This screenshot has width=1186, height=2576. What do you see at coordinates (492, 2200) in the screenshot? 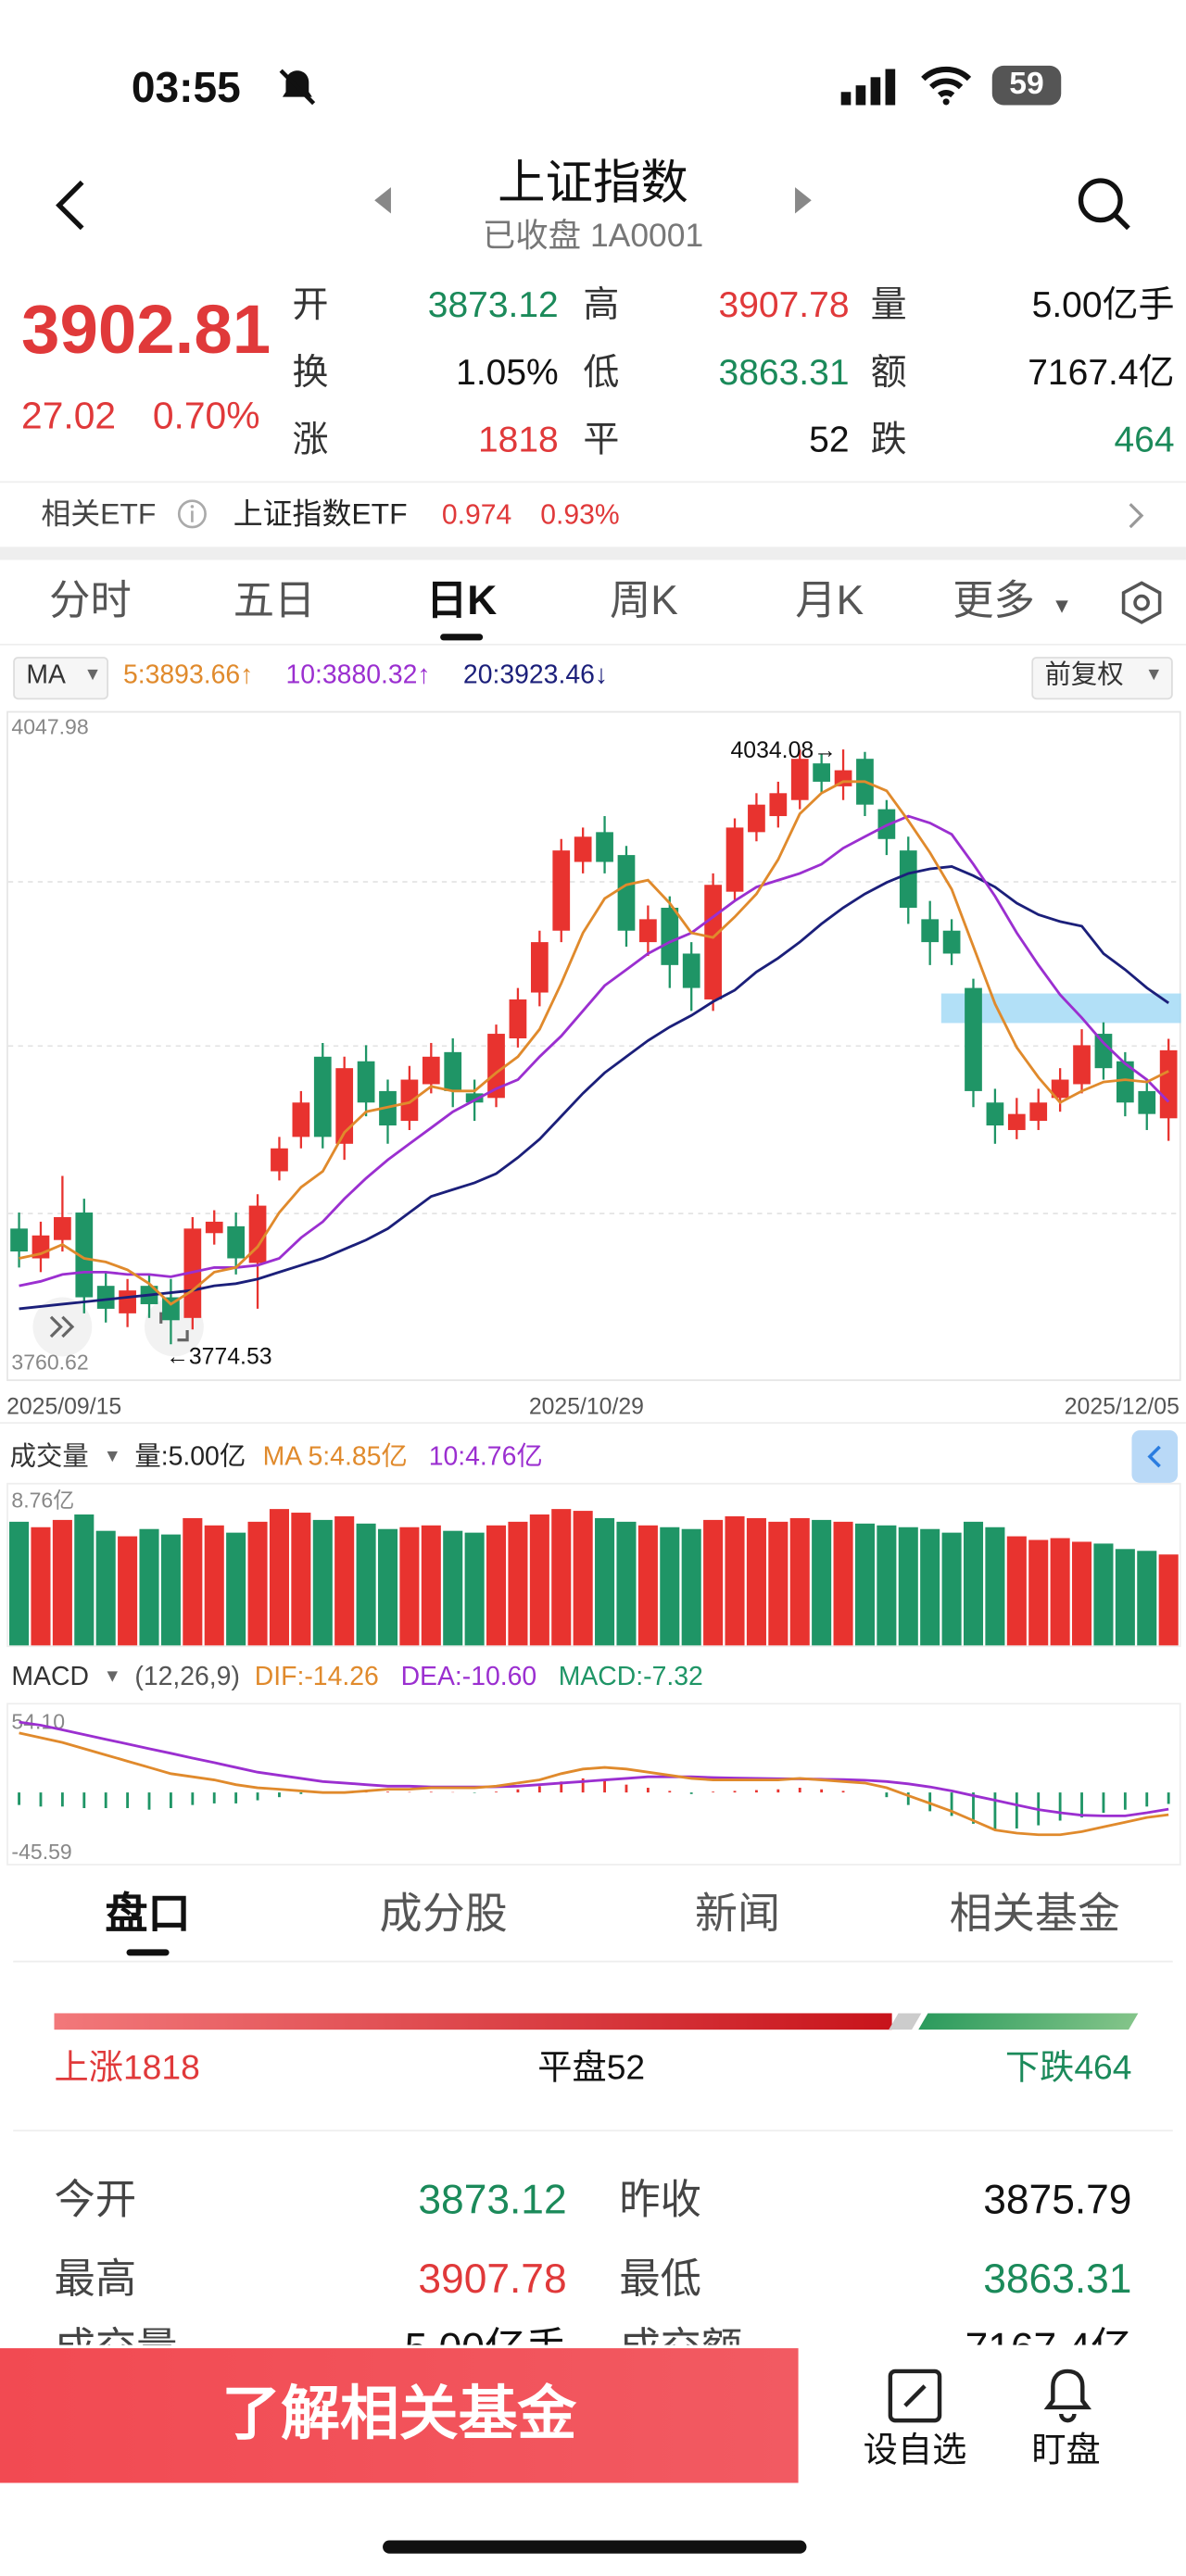
I see `stat-value: 3873.12` at bounding box center [492, 2200].